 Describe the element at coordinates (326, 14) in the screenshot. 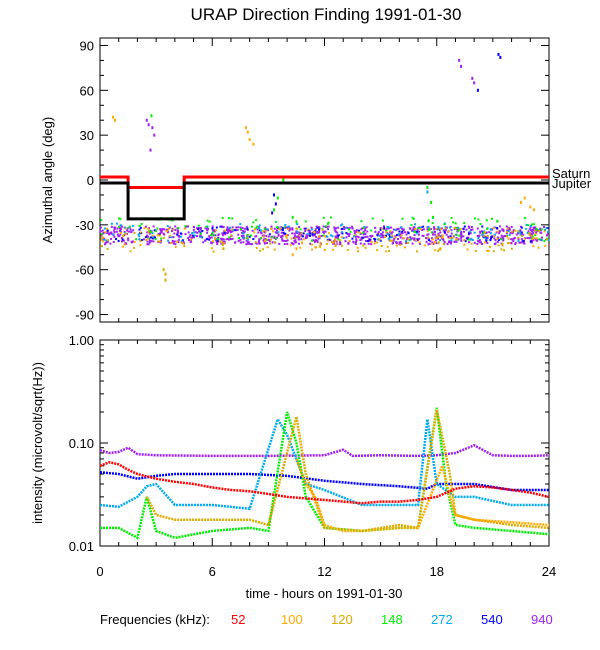

I see `chart-title: URAP Direction Finding 1991-01-30` at that location.